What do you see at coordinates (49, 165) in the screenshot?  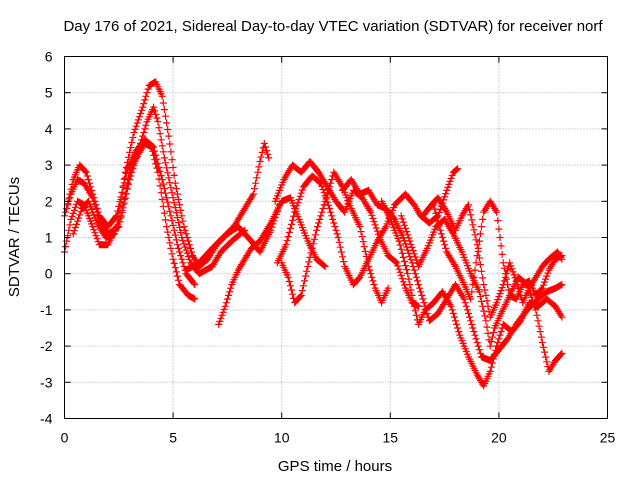 I see `y-tick-label: 3` at bounding box center [49, 165].